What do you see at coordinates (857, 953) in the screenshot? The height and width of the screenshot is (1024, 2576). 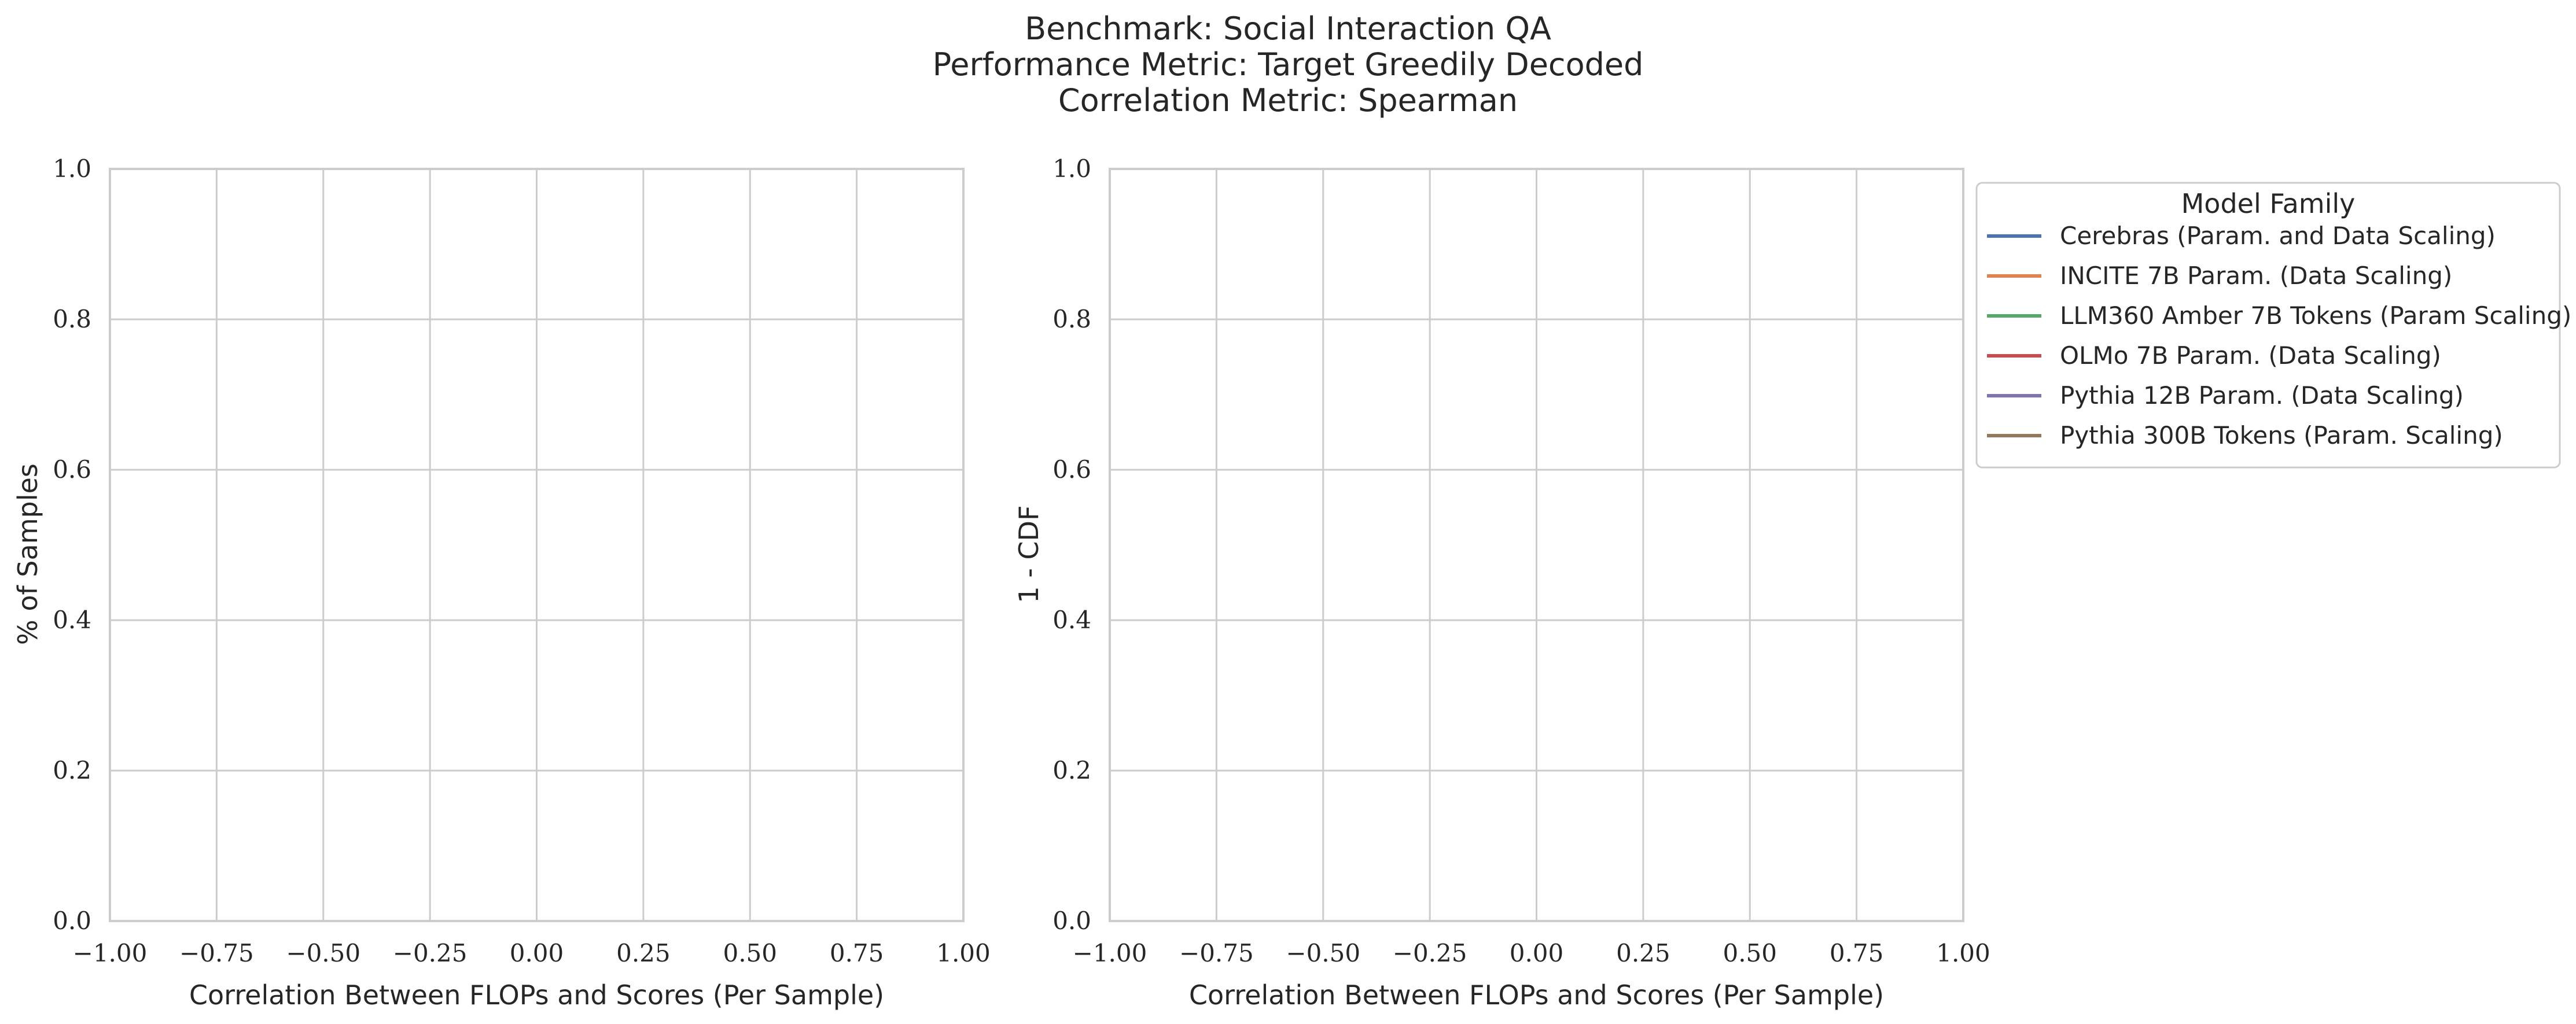 I see `histogram-x-tick-label: 0.75` at bounding box center [857, 953].